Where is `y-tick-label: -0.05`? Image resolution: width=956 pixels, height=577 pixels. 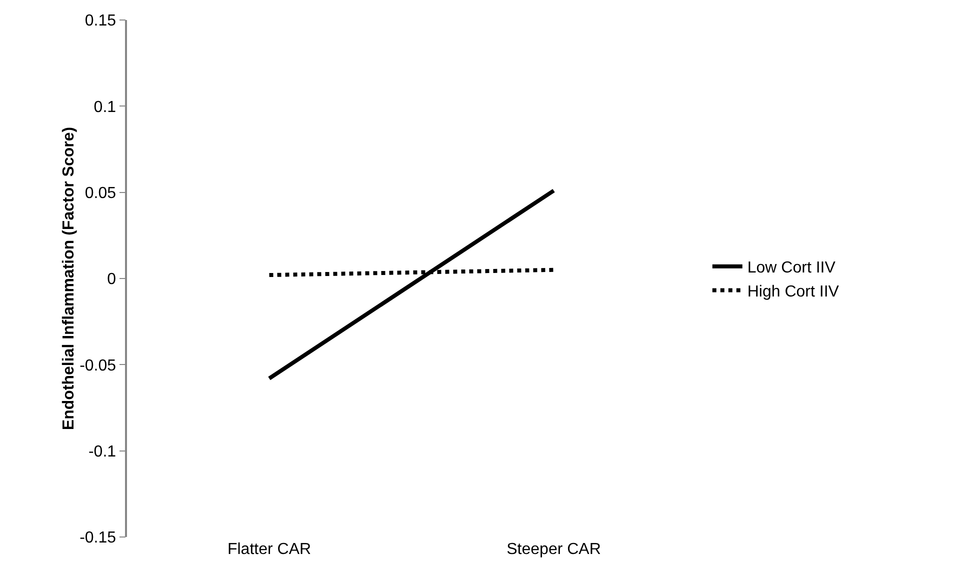 y-tick-label: -0.05 is located at coordinates (98, 365).